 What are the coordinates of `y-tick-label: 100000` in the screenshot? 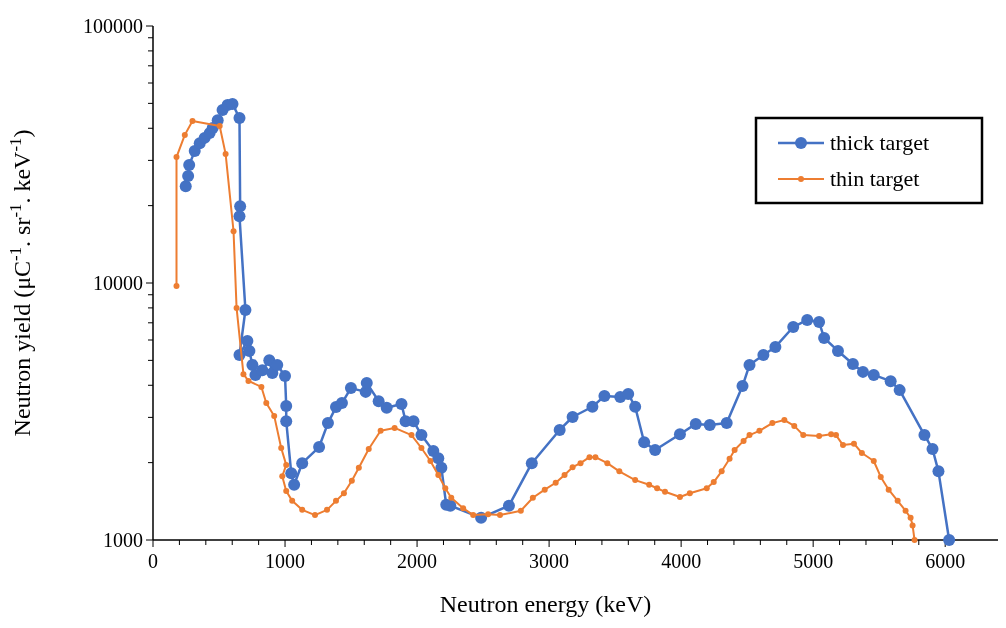 It's located at (113, 26).